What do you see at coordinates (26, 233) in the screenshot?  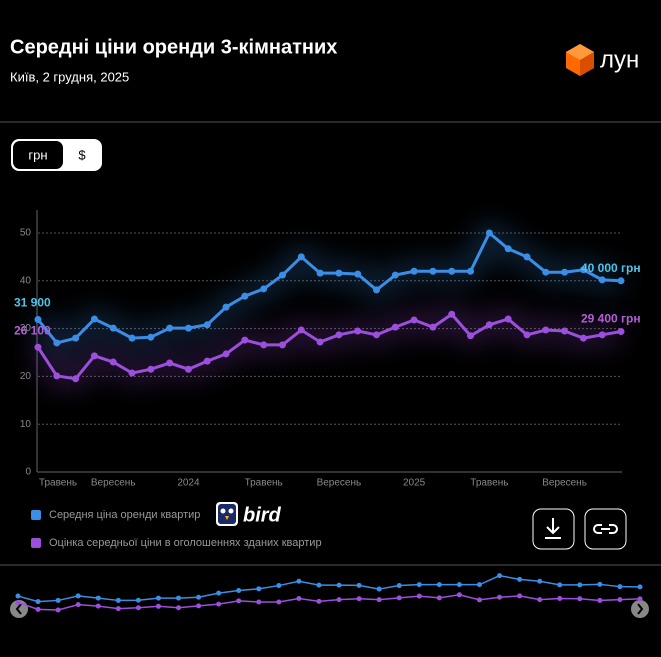 I see `y-tick-label: 50` at bounding box center [26, 233].